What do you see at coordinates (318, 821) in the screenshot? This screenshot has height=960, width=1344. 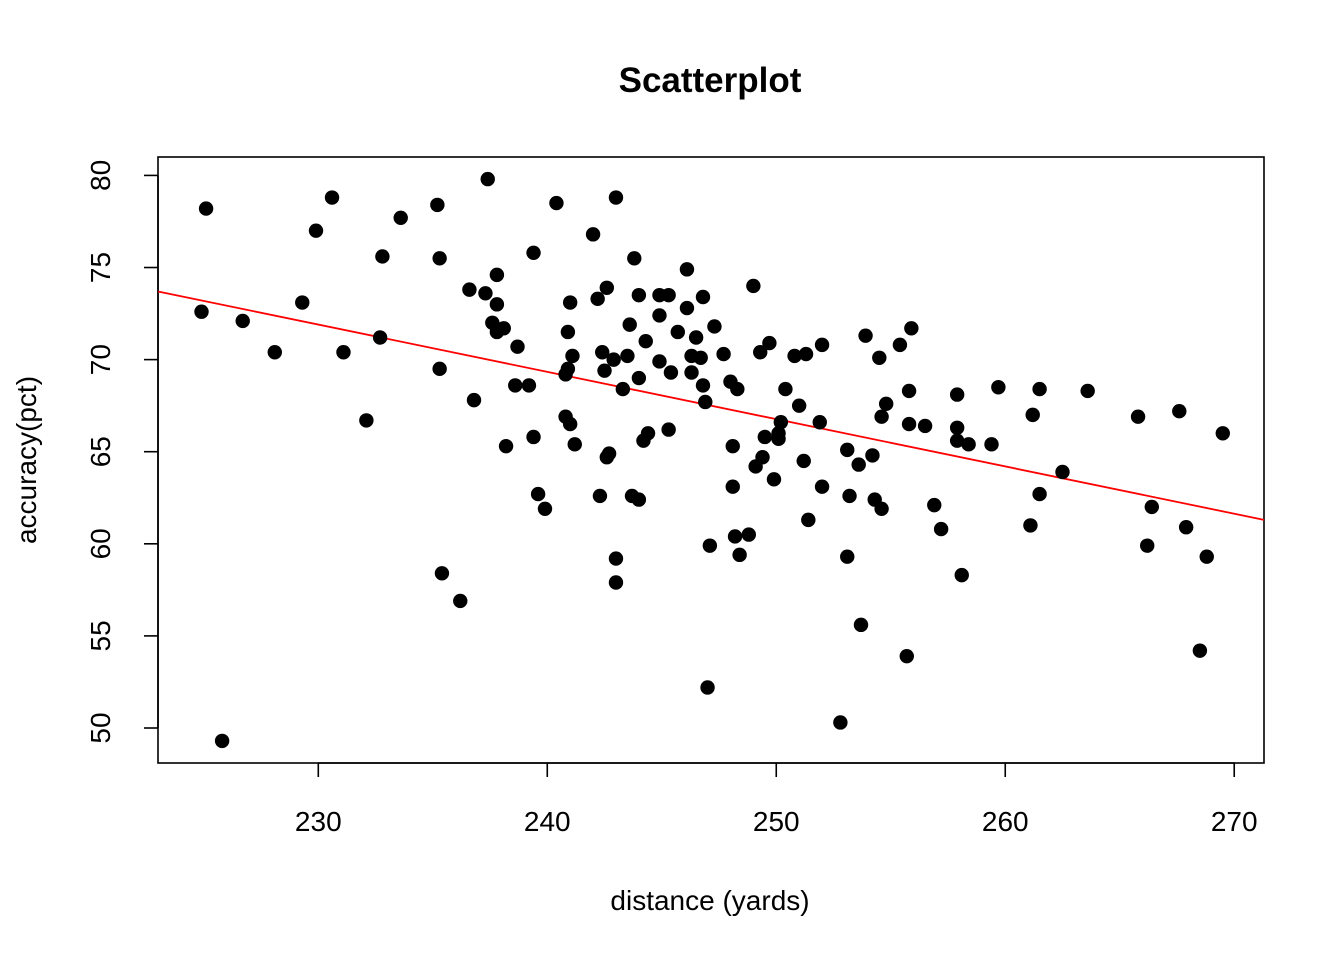 I see `x-tick-label: 230` at bounding box center [318, 821].